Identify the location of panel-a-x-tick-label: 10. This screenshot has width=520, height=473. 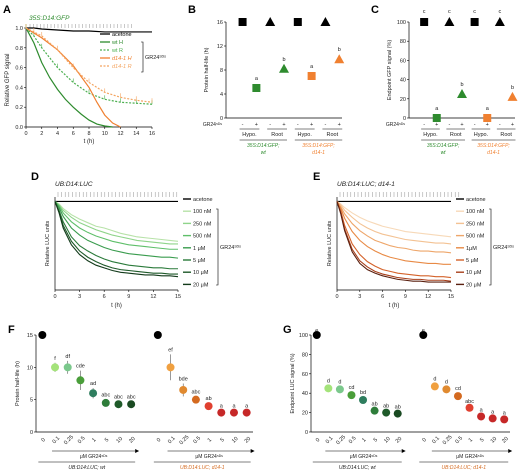
(105, 134).